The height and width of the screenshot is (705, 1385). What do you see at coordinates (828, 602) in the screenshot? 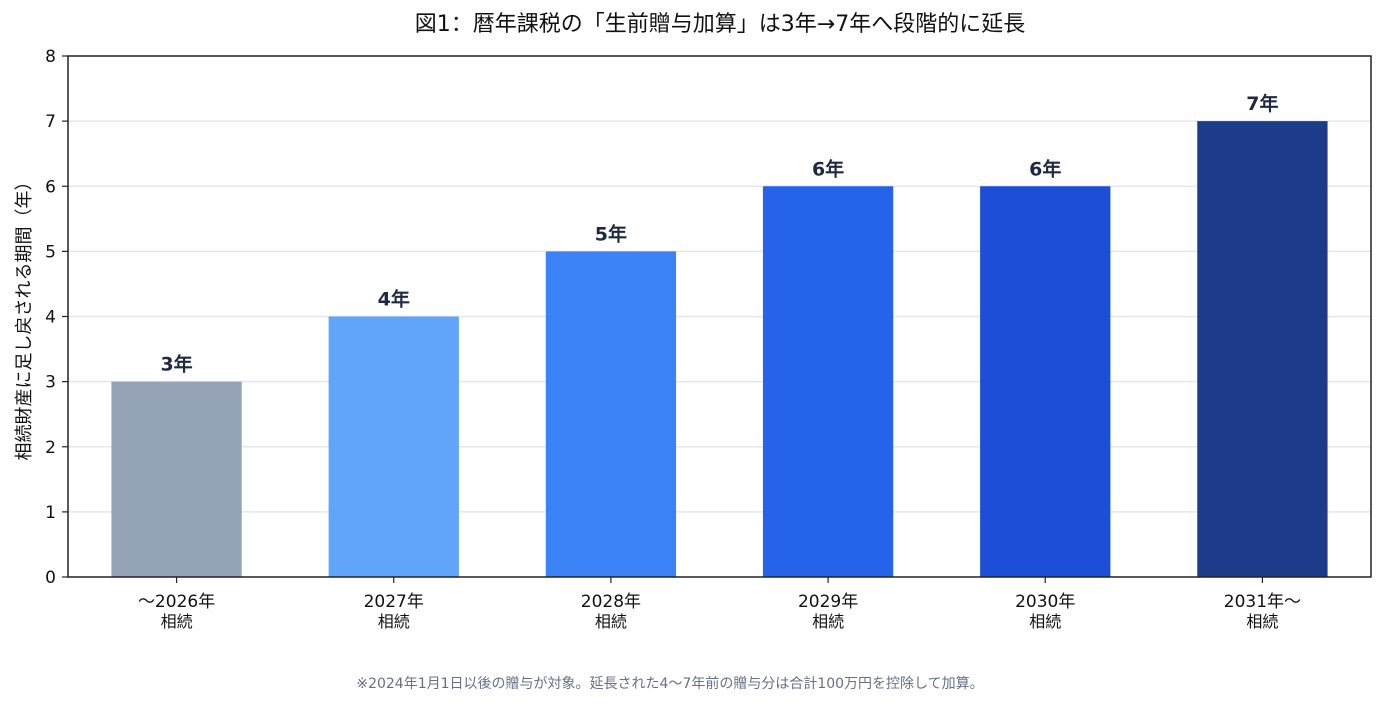
I see `x-tick-label: 2029年` at bounding box center [828, 602].